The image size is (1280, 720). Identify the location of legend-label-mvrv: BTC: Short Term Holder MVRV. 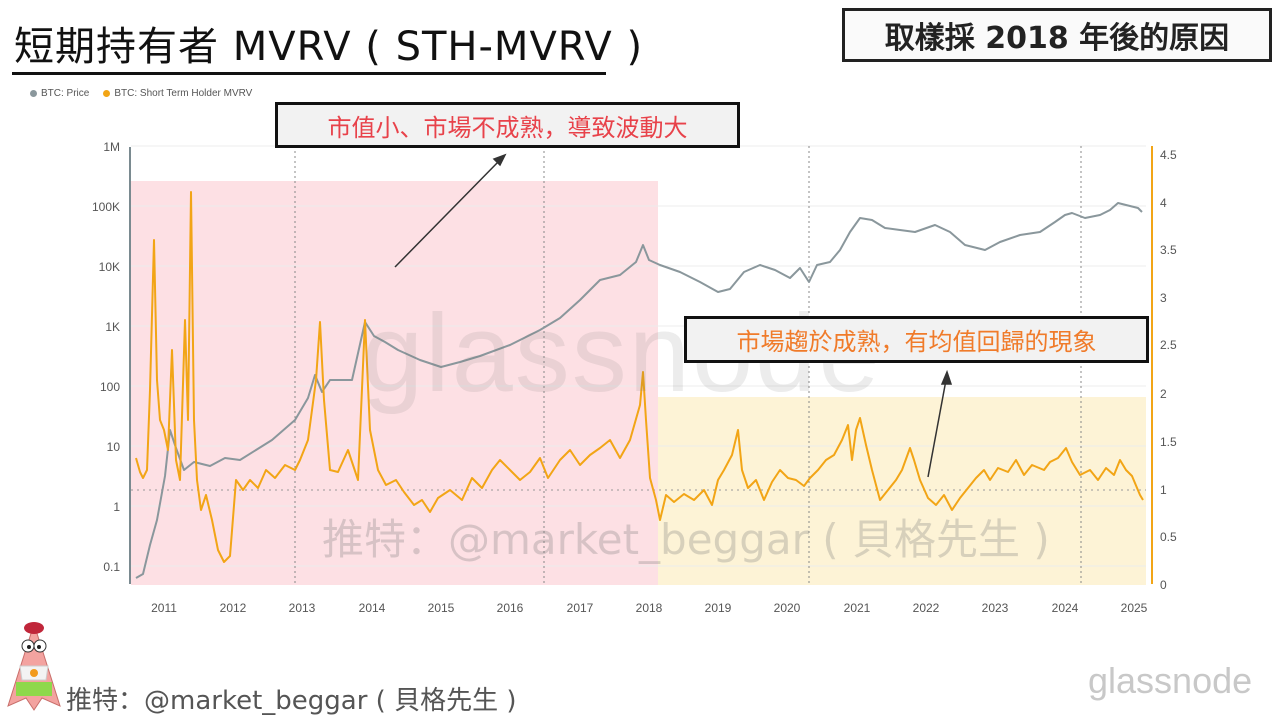
(183, 93).